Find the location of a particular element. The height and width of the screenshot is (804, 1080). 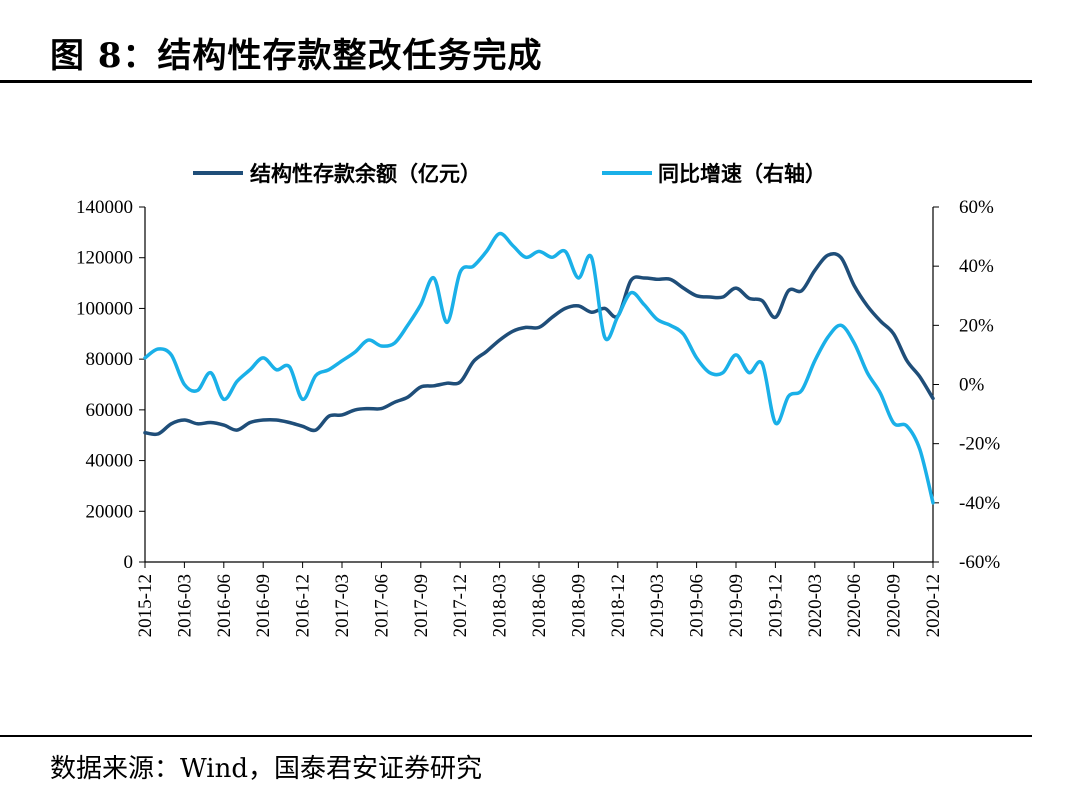

figure-title: 图 8：结构性存款整改任务完成 is located at coordinates (296, 56).